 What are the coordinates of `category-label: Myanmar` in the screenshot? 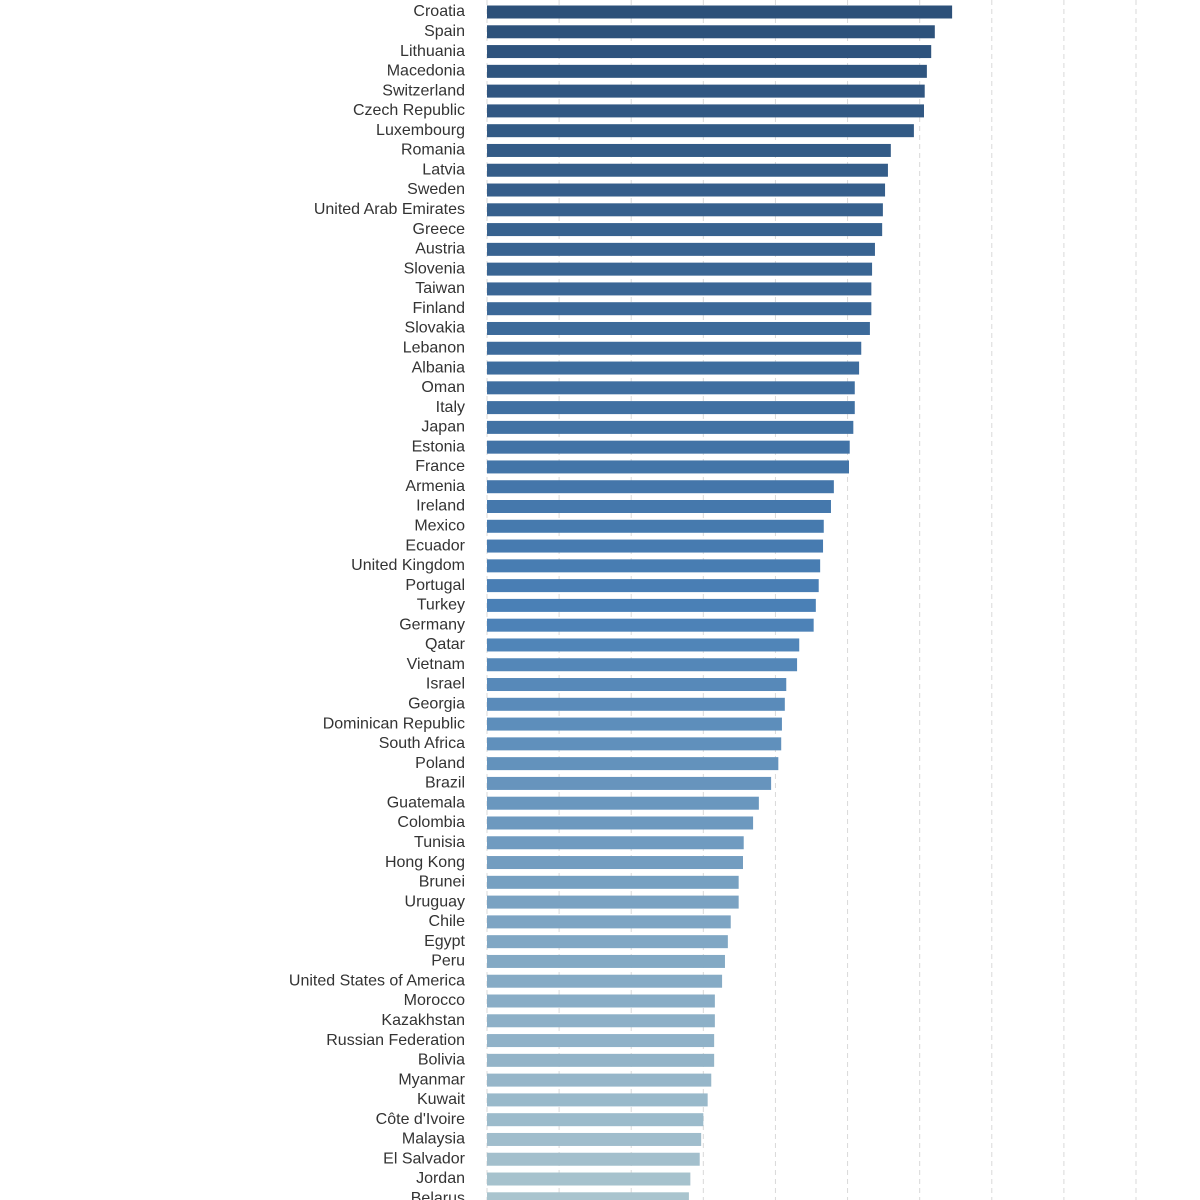 It's located at (431, 1079).